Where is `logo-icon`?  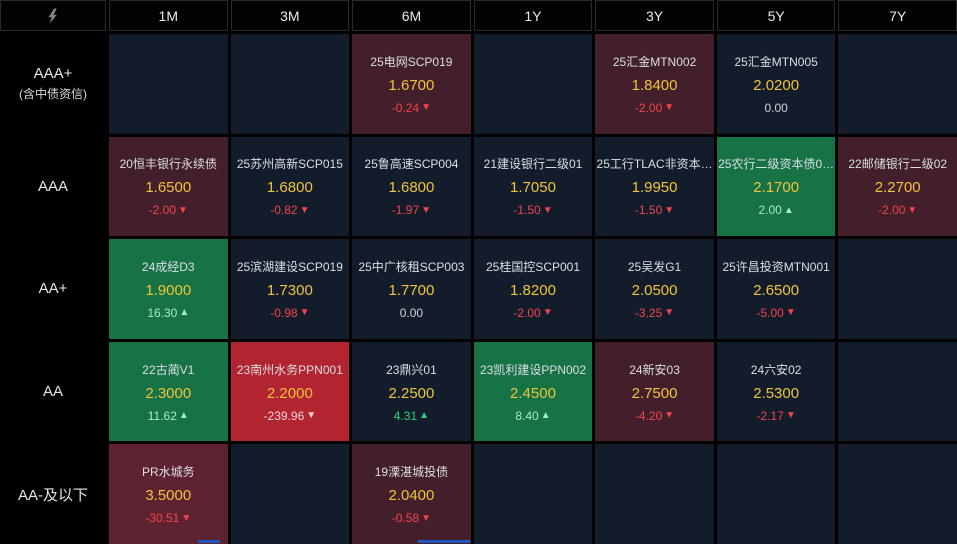
logo-icon is located at coordinates (52, 15).